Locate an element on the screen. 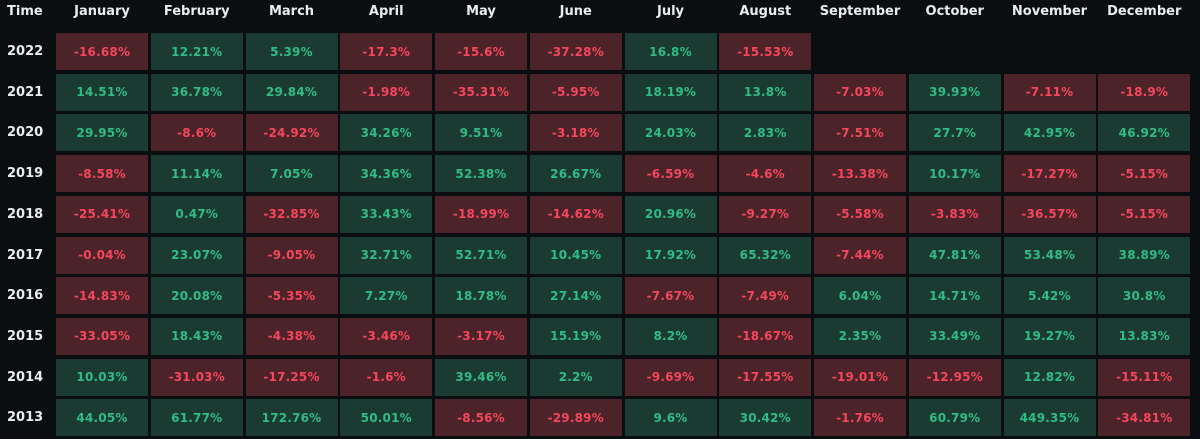 The width and height of the screenshot is (1200, 439). month-header-march: March is located at coordinates (291, 11).